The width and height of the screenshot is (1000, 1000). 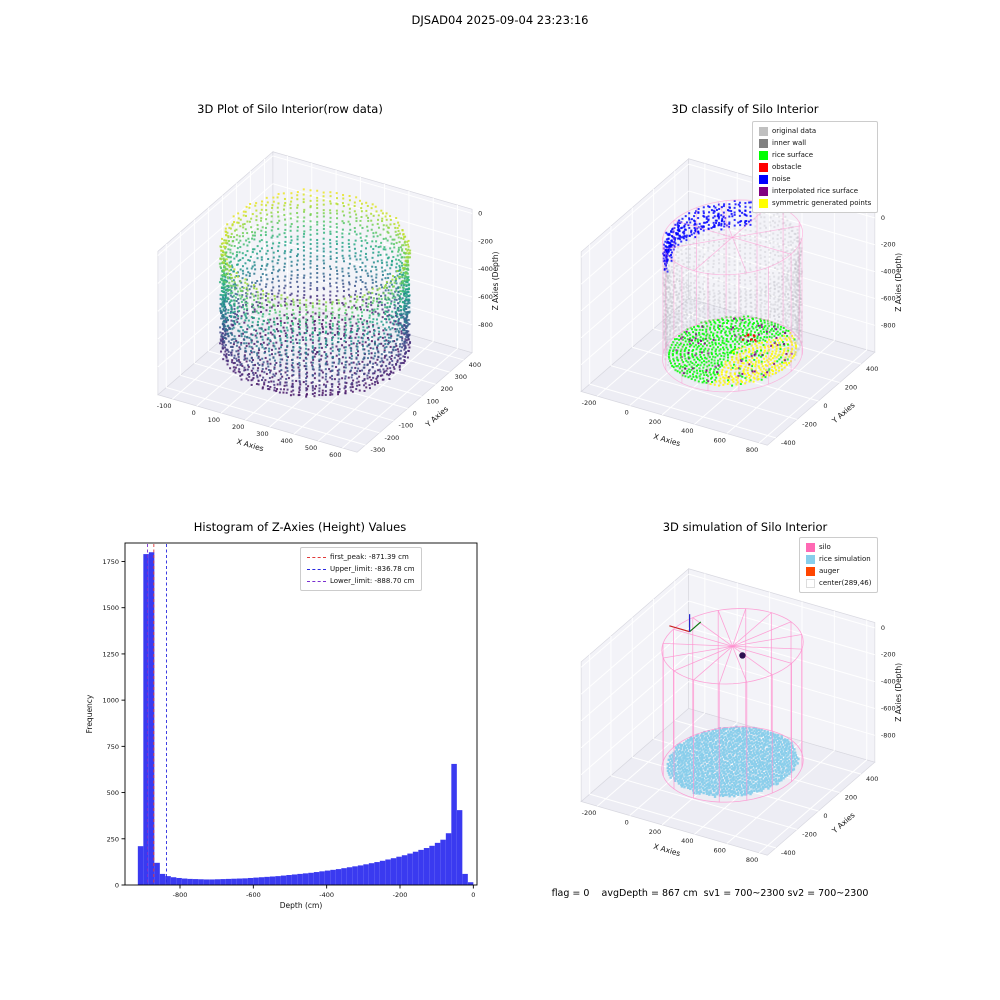 I want to click on legend-item: Lower_limit: -888.70 cm, so click(x=361, y=581).